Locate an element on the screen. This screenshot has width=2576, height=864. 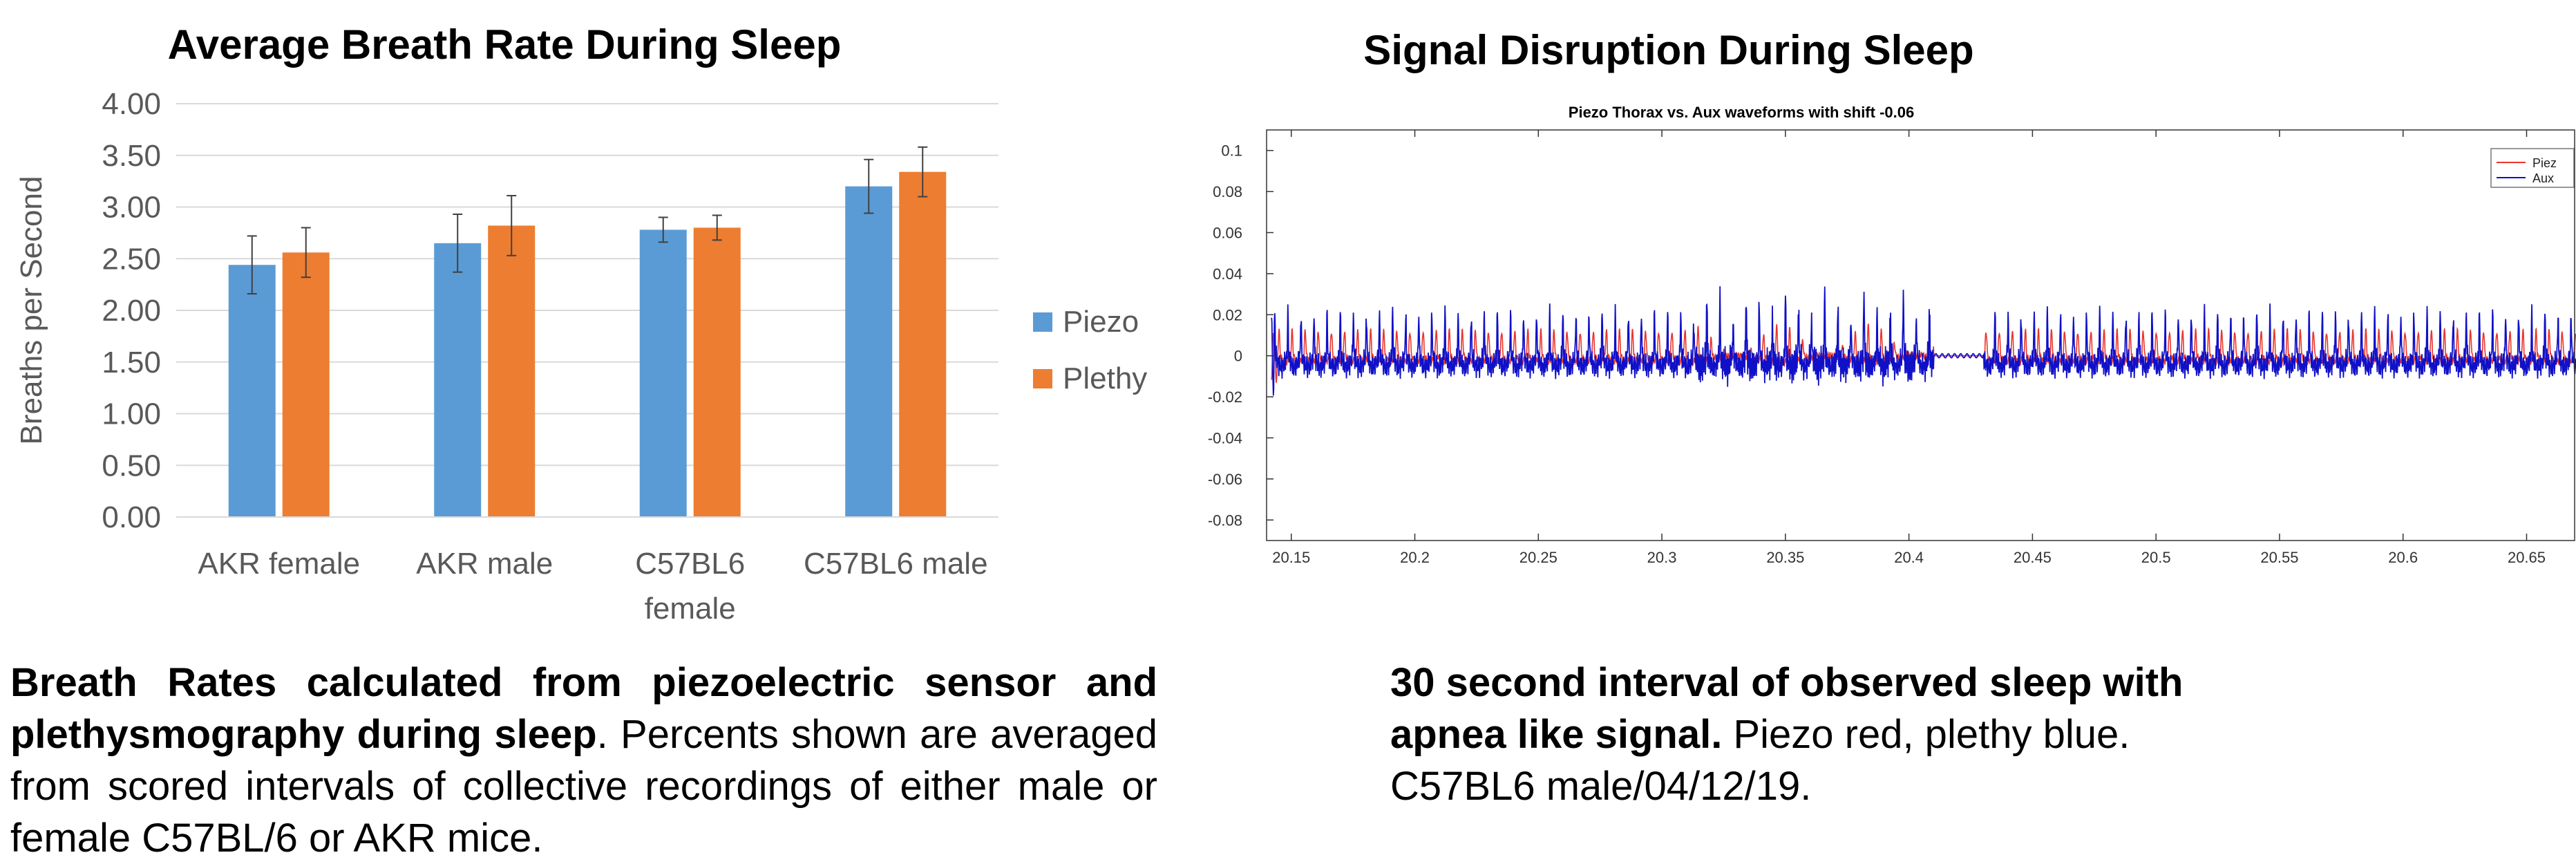
x-tick-label: C57BL6 is located at coordinates (690, 564).